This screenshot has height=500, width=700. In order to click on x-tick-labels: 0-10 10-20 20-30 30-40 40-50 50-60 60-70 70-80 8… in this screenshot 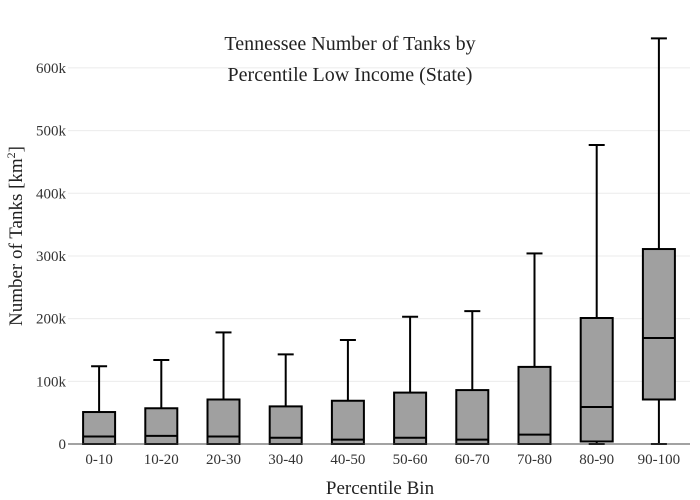, I will do `click(382, 460)`.